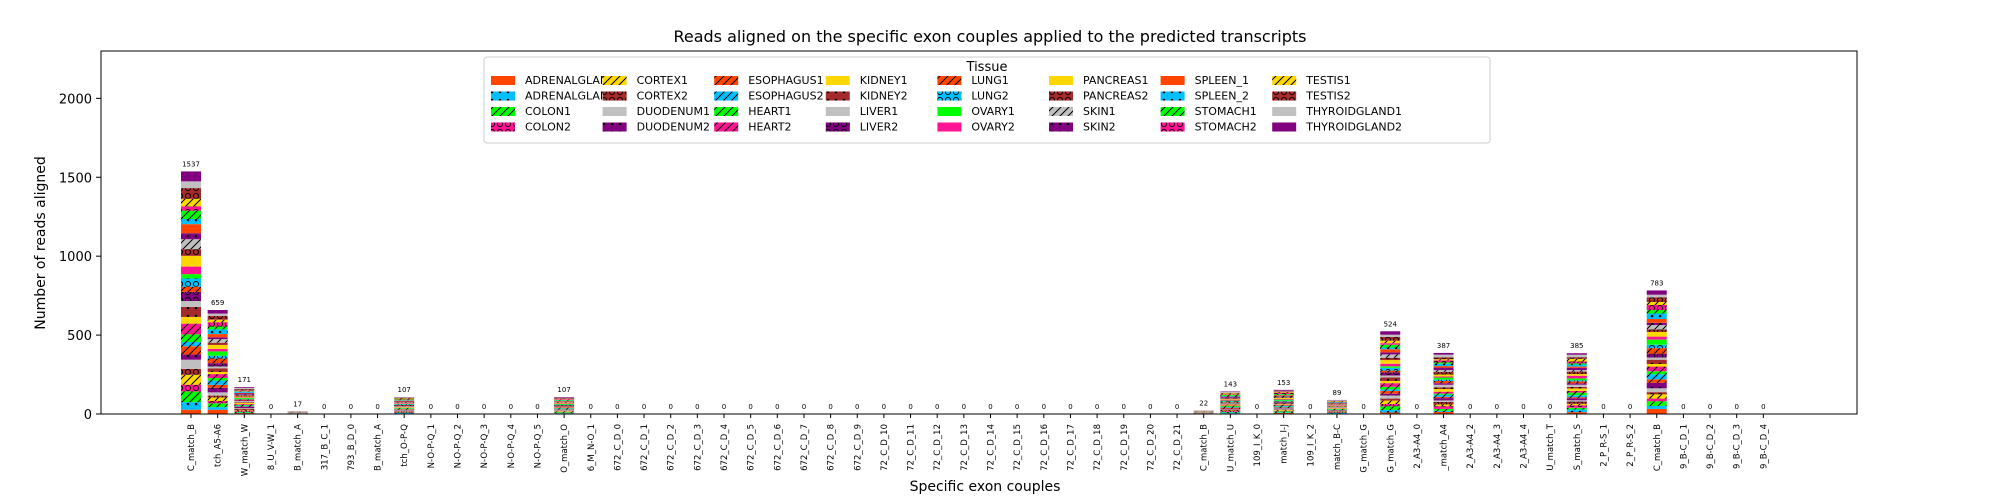  What do you see at coordinates (861, 111) in the screenshot?
I see `legend-item: LIVER1` at bounding box center [861, 111].